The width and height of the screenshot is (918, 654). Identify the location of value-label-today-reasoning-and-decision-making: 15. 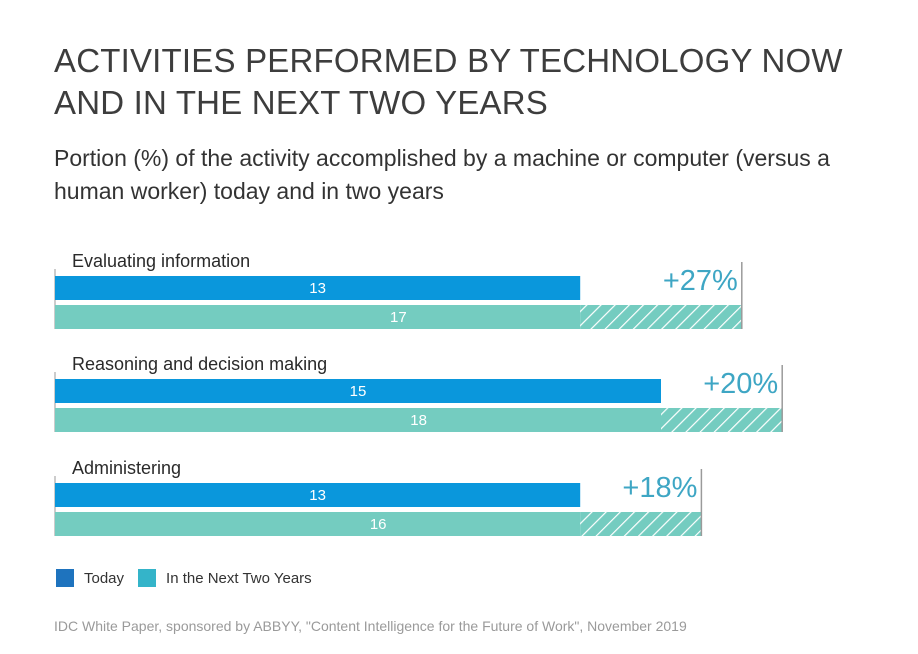
(358, 391).